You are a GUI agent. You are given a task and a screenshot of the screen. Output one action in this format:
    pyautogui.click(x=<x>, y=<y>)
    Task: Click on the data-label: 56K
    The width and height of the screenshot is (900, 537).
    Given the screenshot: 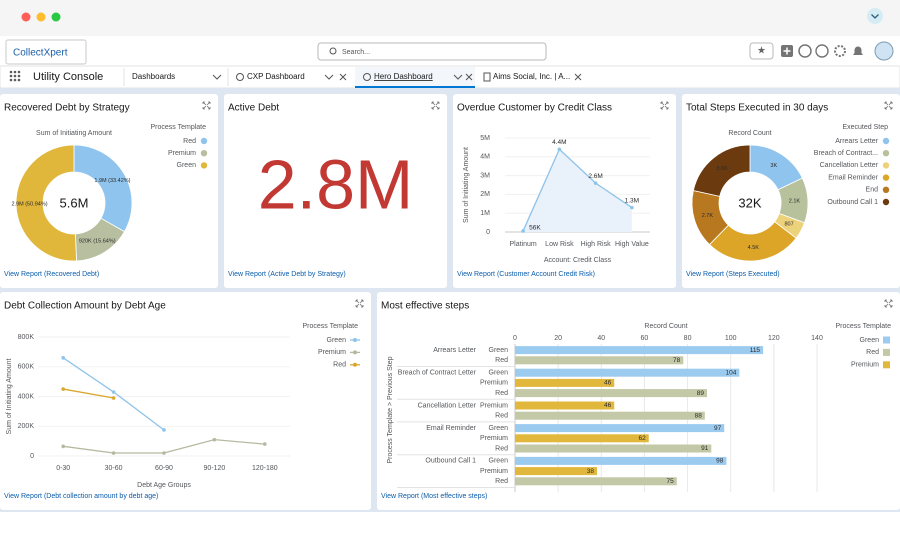 What is the action you would take?
    pyautogui.click(x=535, y=228)
    